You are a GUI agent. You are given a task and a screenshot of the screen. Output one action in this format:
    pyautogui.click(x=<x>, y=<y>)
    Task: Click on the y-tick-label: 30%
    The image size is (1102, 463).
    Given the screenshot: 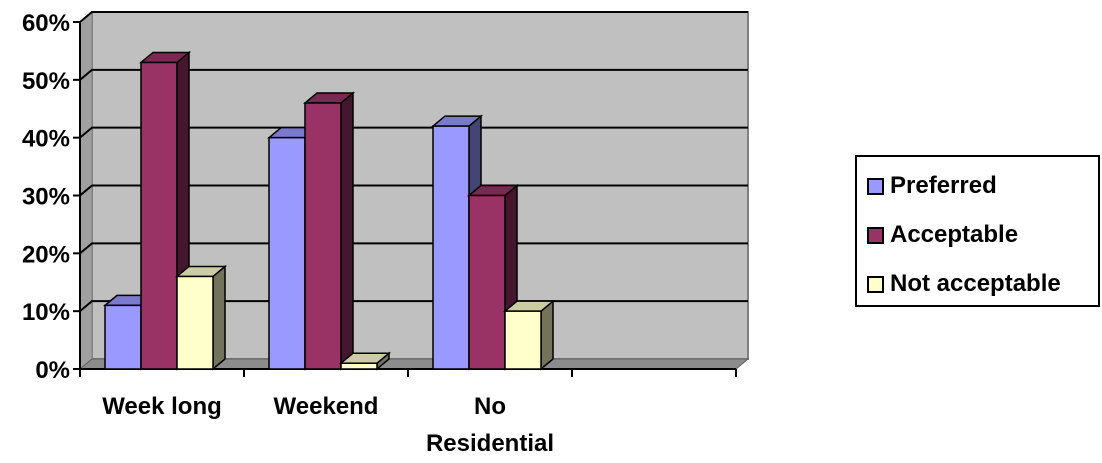 What is the action you would take?
    pyautogui.click(x=46, y=197)
    